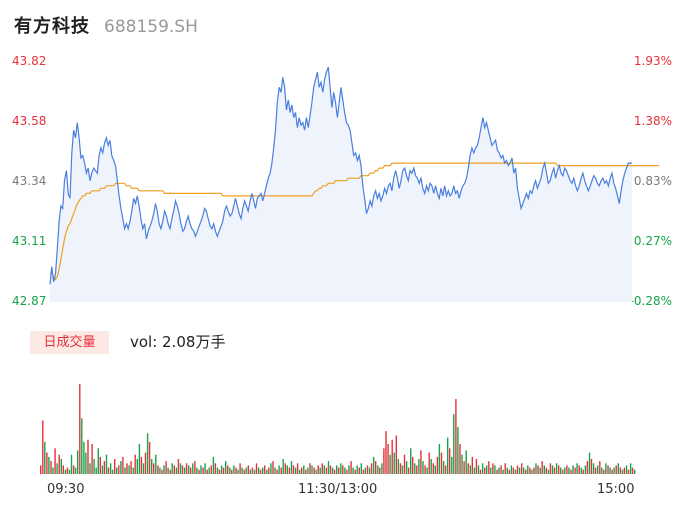  Describe the element at coordinates (29, 241) in the screenshot. I see `y-left-label-4: 43.11` at that location.